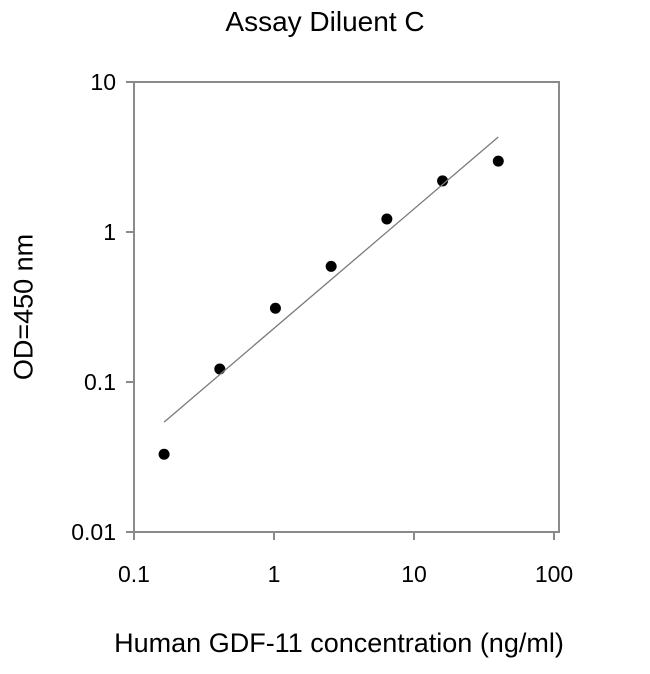 The image size is (650, 674). Describe the element at coordinates (134, 574) in the screenshot. I see `x-tick-label: 0.1` at that location.